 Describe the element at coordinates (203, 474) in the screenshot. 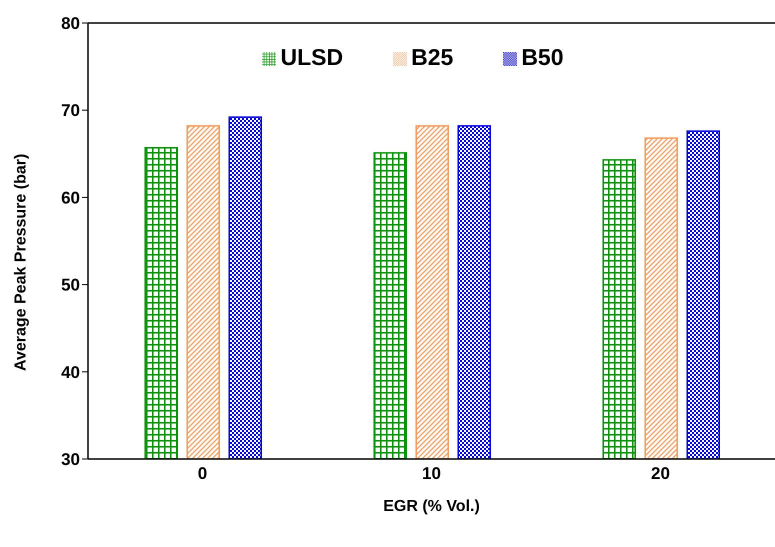

I see `x-tick-label: 0` at that location.